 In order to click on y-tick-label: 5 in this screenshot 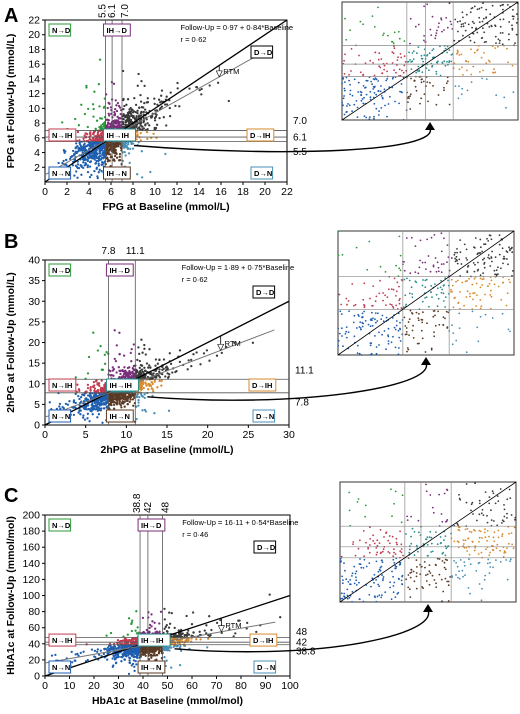, I will do `click(37, 405)`.